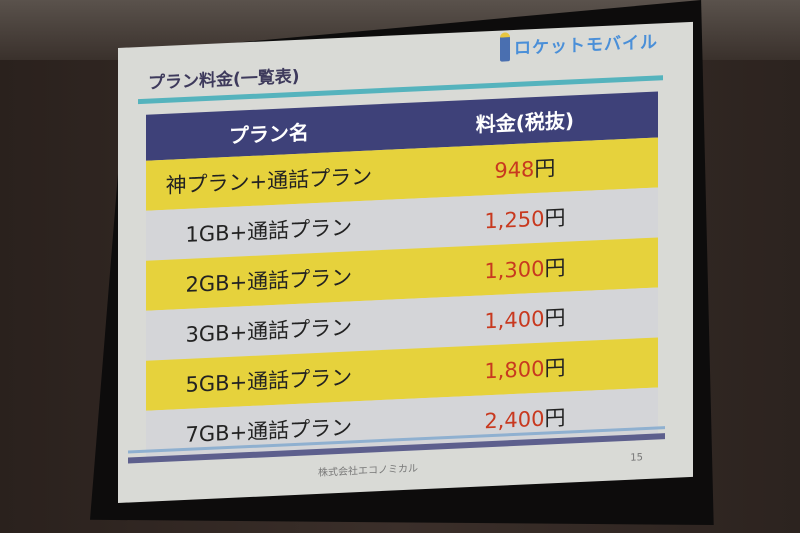 This screenshot has height=533, width=800. Describe the element at coordinates (586, 46) in the screenshot. I see `logo-text: ロケットモバイル` at that location.